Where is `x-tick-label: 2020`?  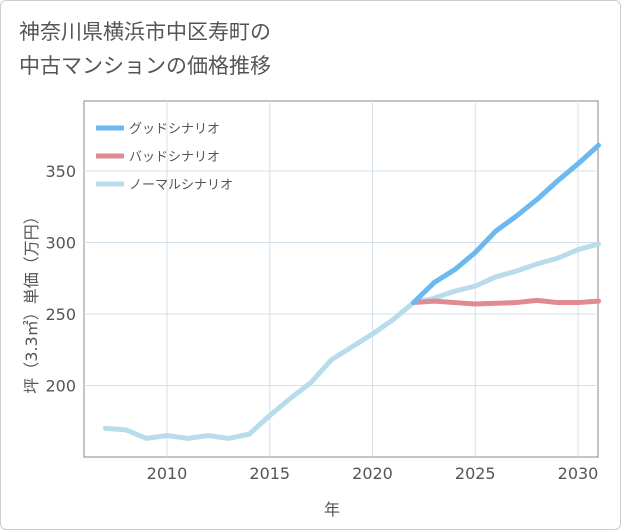 x-tick-label: 2020 is located at coordinates (372, 473).